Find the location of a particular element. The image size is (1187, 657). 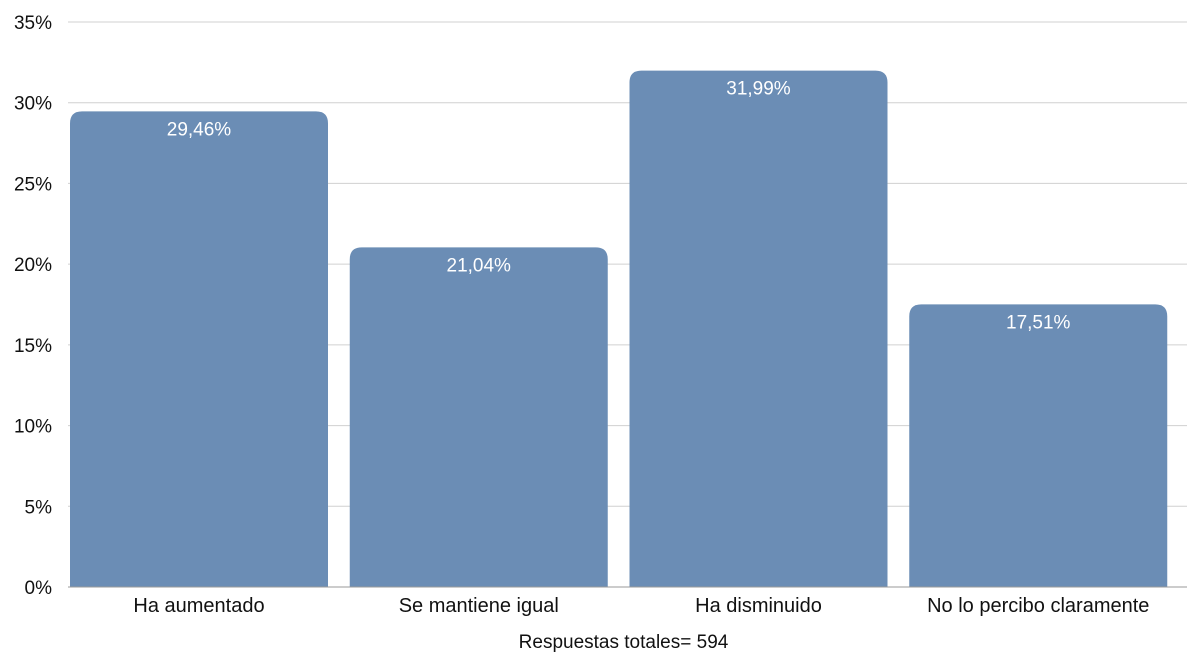

y-axis-ticks: 0% 5% 10% 15% 20% 25% 30% 35% is located at coordinates (33, 306).